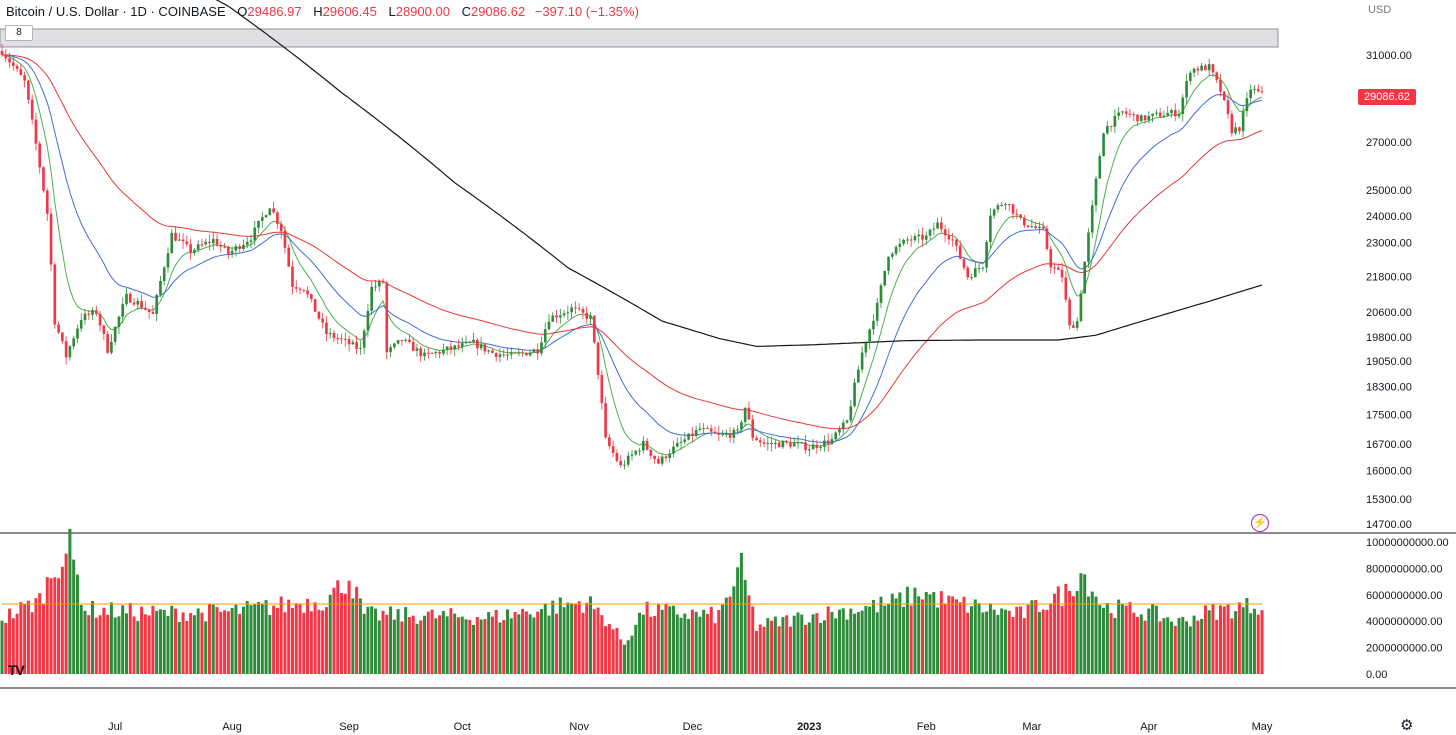  Describe the element at coordinates (1260, 523) in the screenshot. I see `lightning-icon: ⚡` at that location.